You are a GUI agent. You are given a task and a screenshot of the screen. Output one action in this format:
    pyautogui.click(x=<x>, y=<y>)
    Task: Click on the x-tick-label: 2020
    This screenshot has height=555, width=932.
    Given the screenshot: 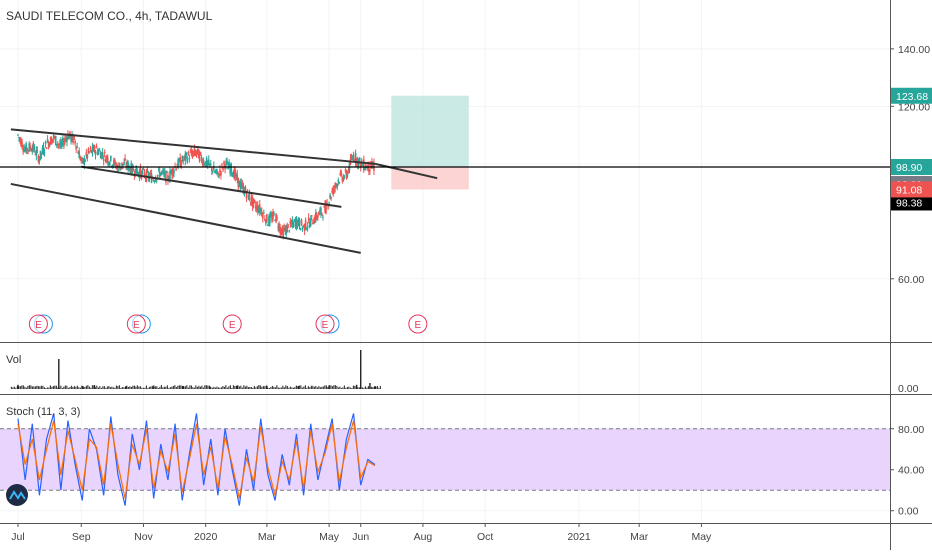 What is the action you would take?
    pyautogui.click(x=206, y=537)
    